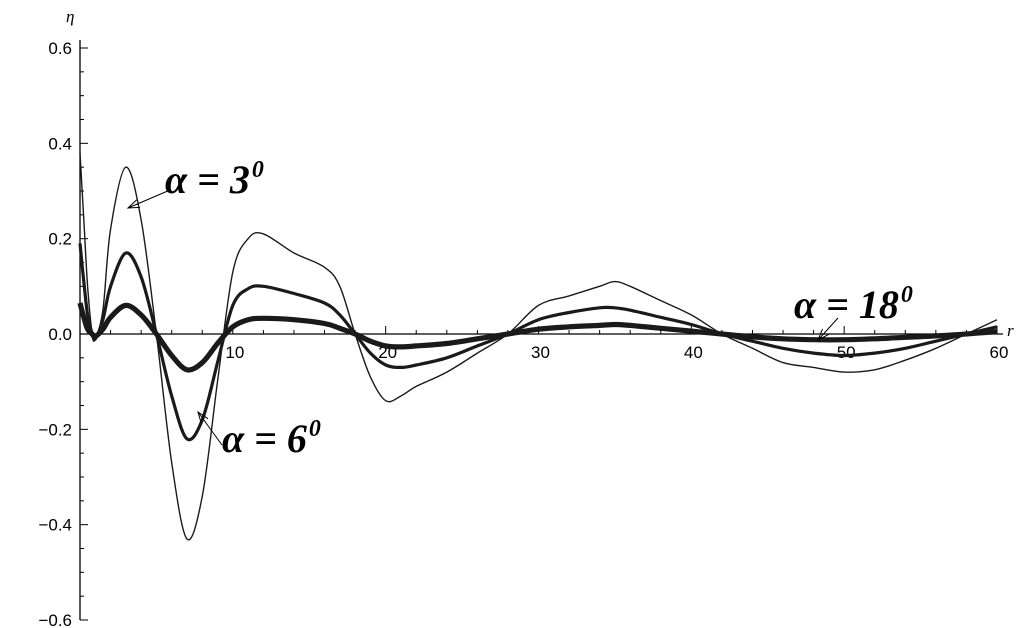  Describe the element at coordinates (55, 429) in the screenshot. I see `y-tick-label: −0.2` at that location.